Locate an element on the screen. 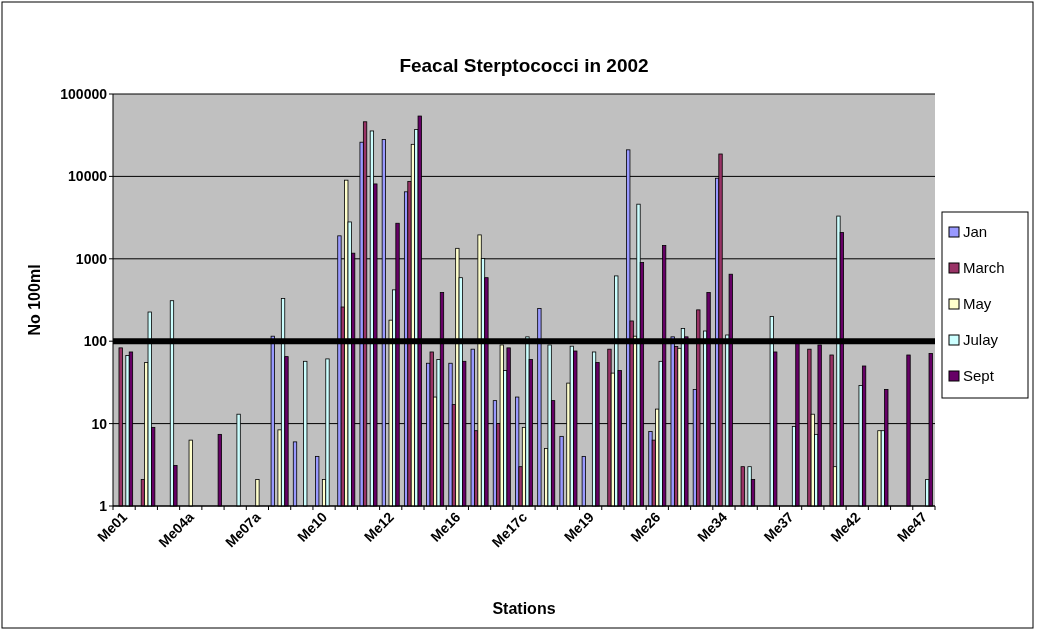 Image resolution: width=1037 pixels, height=632 pixels. legend-label: May is located at coordinates (977, 304).